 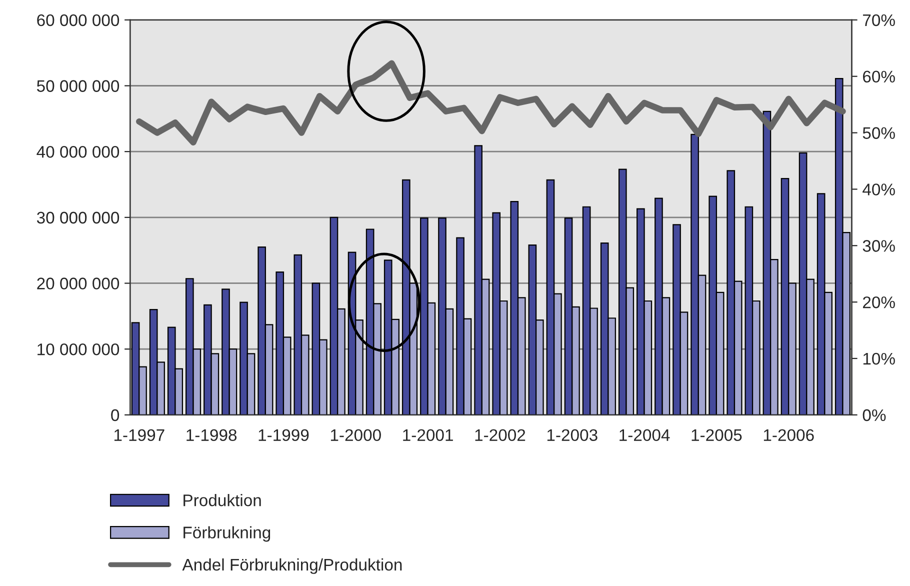 What do you see at coordinates (645, 435) in the screenshot?
I see `x-tick-label: 1-2004` at bounding box center [645, 435].